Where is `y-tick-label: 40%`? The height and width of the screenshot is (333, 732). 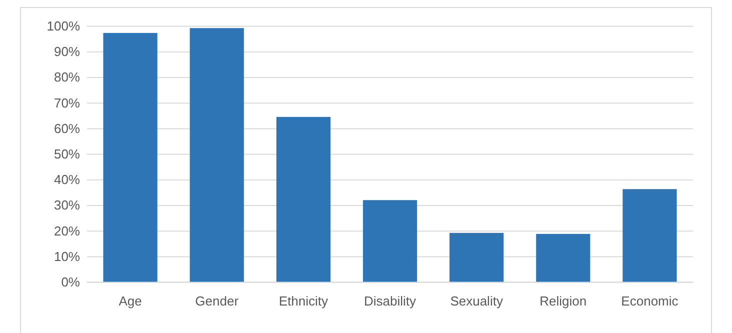 y-tick-label: 40% is located at coordinates (67, 180).